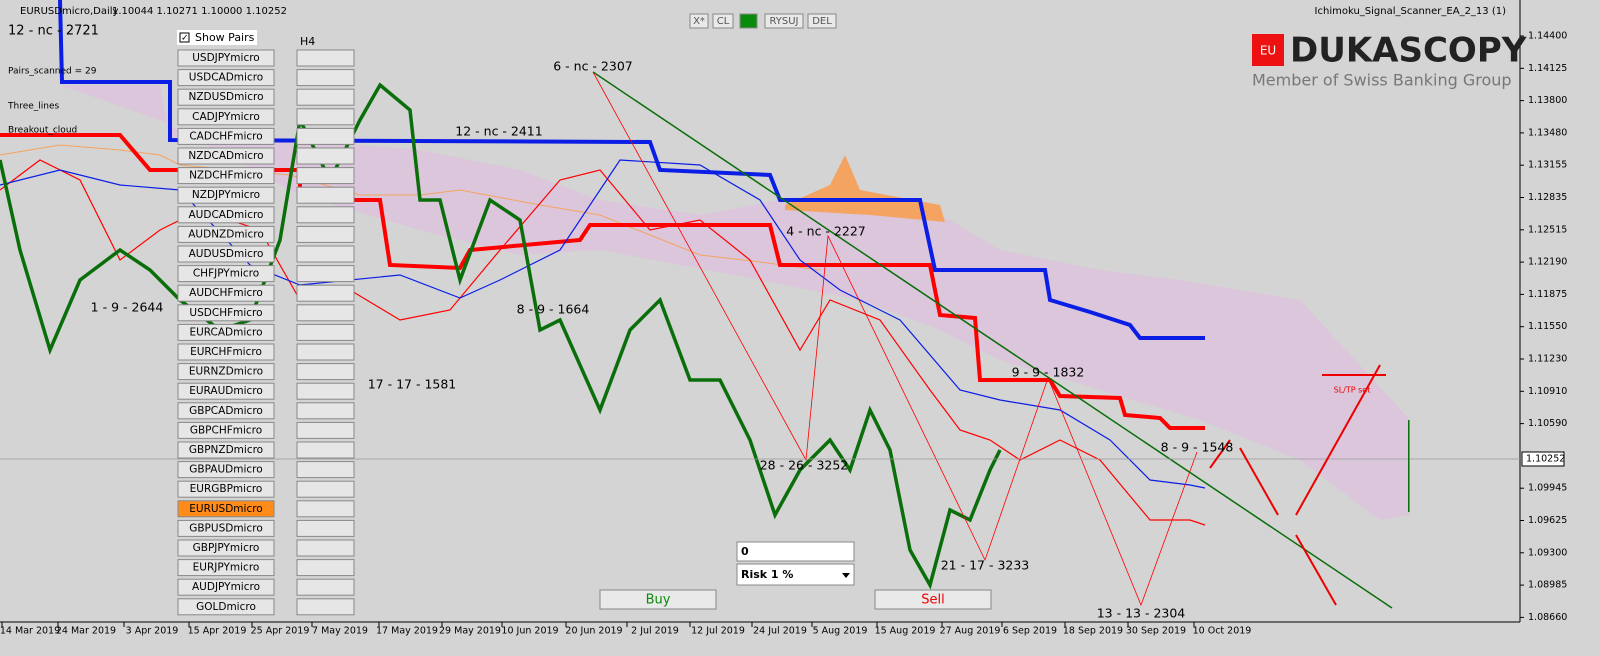 The height and width of the screenshot is (656, 1600). Describe the element at coordinates (1547, 294) in the screenshot. I see `price-label: 1.11875` at that location.